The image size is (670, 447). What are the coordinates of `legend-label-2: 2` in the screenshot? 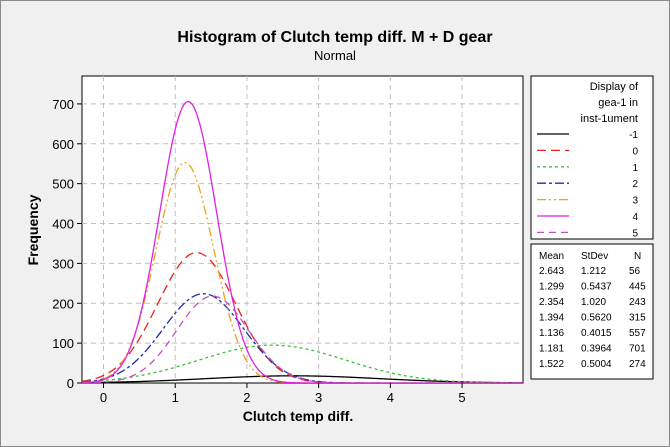 It's located at (635, 184).